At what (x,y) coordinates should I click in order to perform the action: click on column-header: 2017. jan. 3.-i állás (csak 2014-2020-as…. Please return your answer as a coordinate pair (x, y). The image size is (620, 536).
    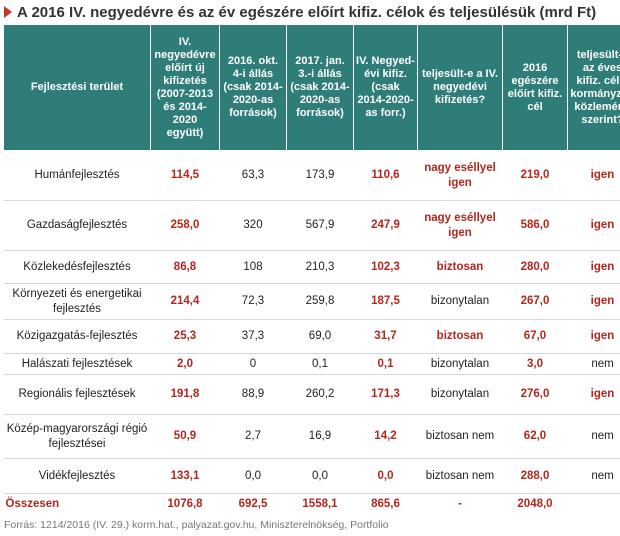
    Looking at the image, I should click on (320, 87).